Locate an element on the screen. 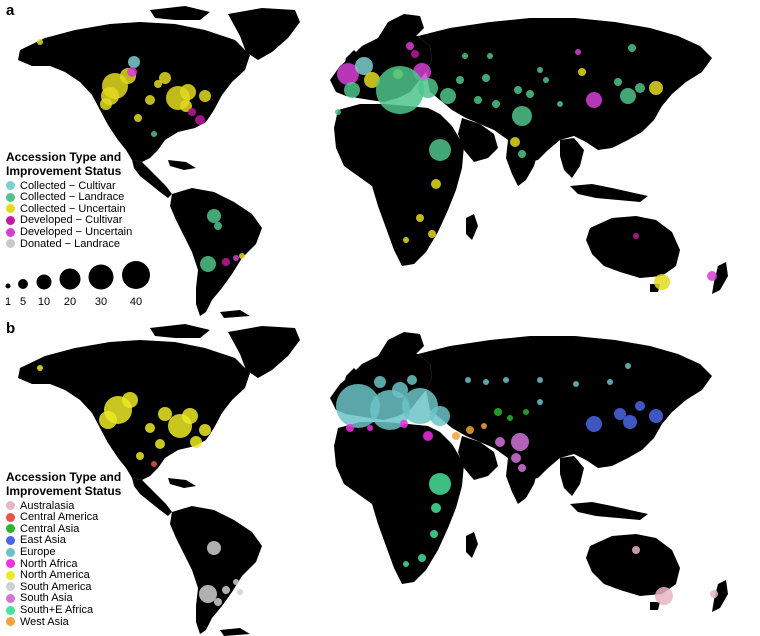  legend-label: Australasia is located at coordinates (47, 505).